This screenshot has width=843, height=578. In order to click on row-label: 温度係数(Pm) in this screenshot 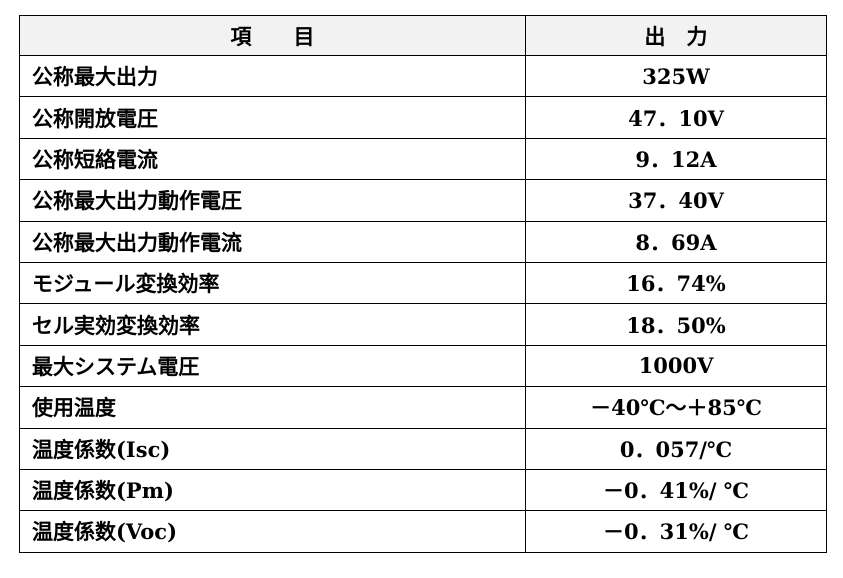, I will do `click(272, 490)`.